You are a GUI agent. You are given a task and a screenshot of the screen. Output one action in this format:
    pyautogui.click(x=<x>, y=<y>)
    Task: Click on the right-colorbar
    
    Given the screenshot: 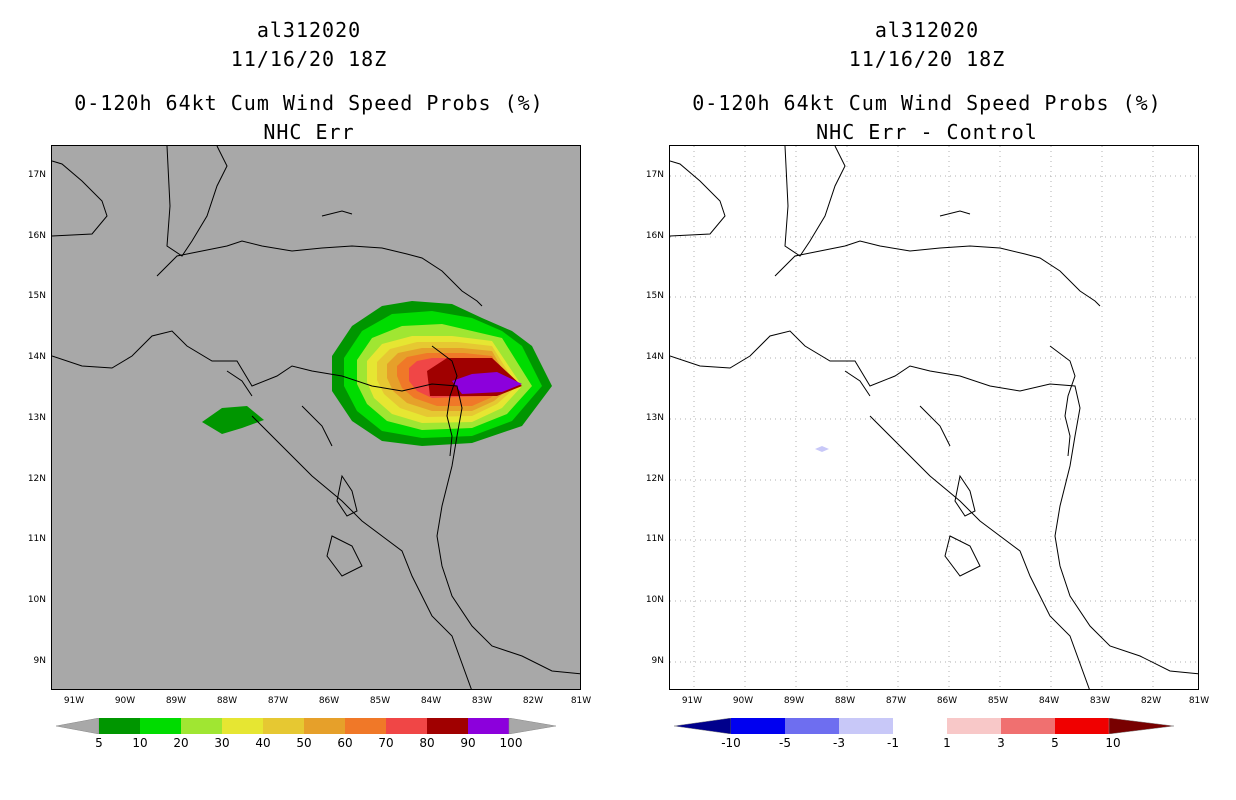 What is the action you would take?
    pyautogui.click(x=924, y=726)
    